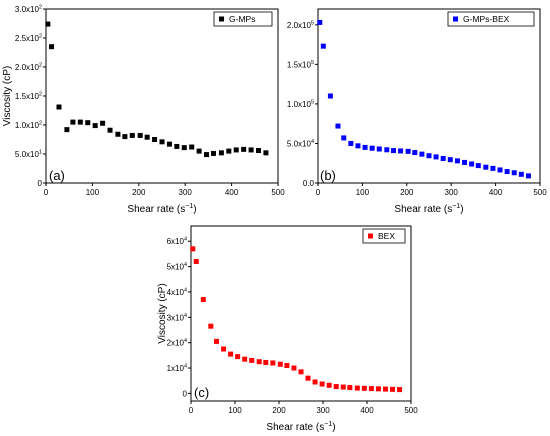 The height and width of the screenshot is (436, 550). What do you see at coordinates (185, 393) in the screenshot?
I see `y-tick-label: 0` at bounding box center [185, 393].